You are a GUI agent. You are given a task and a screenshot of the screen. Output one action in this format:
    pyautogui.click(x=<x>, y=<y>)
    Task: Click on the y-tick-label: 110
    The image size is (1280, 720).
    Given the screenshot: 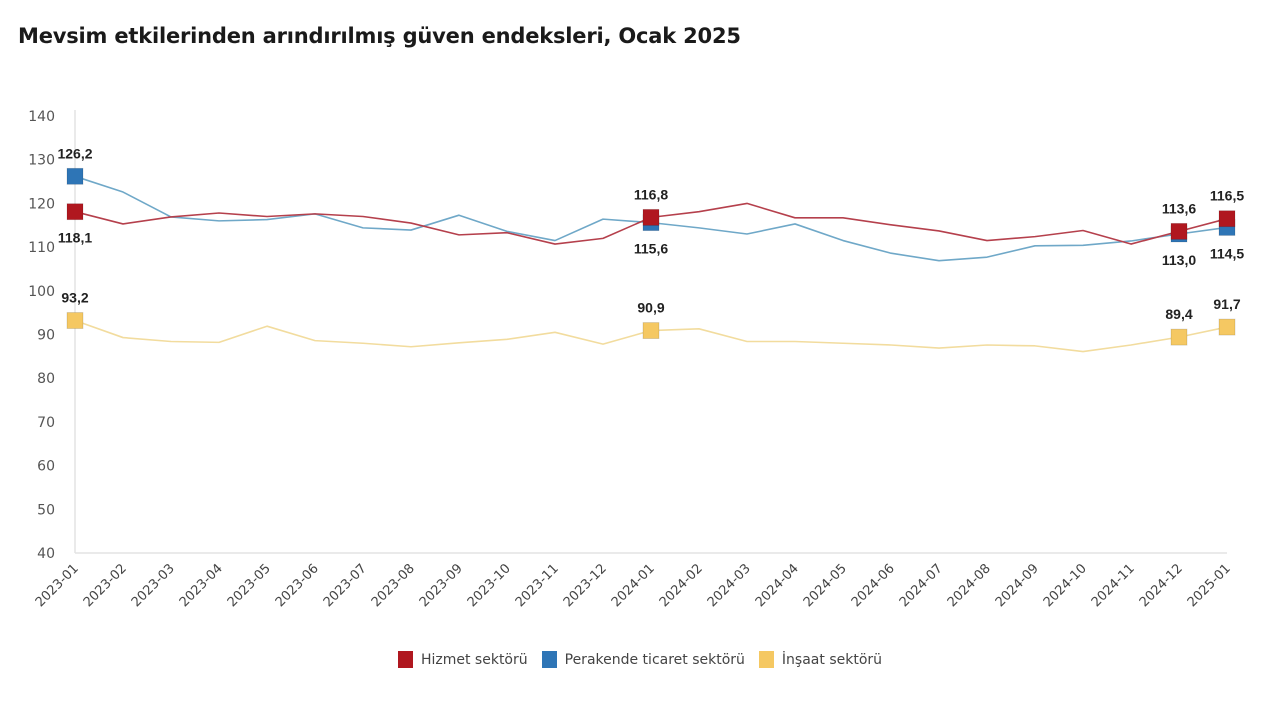 What is the action you would take?
    pyautogui.click(x=41, y=248)
    